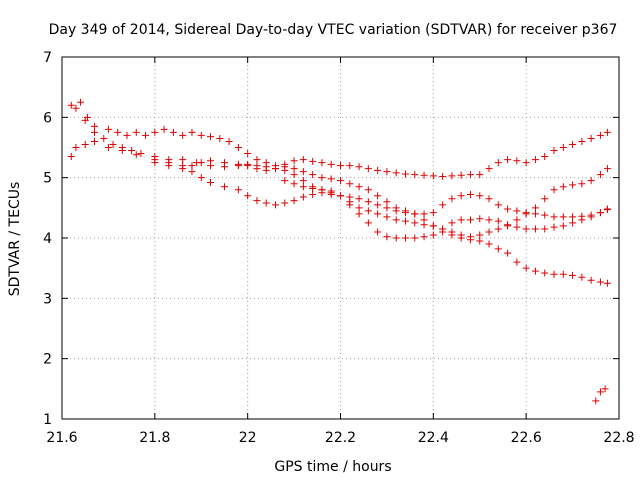 Image resolution: width=640 pixels, height=480 pixels. I want to click on y-tick-label: 5, so click(47, 179).